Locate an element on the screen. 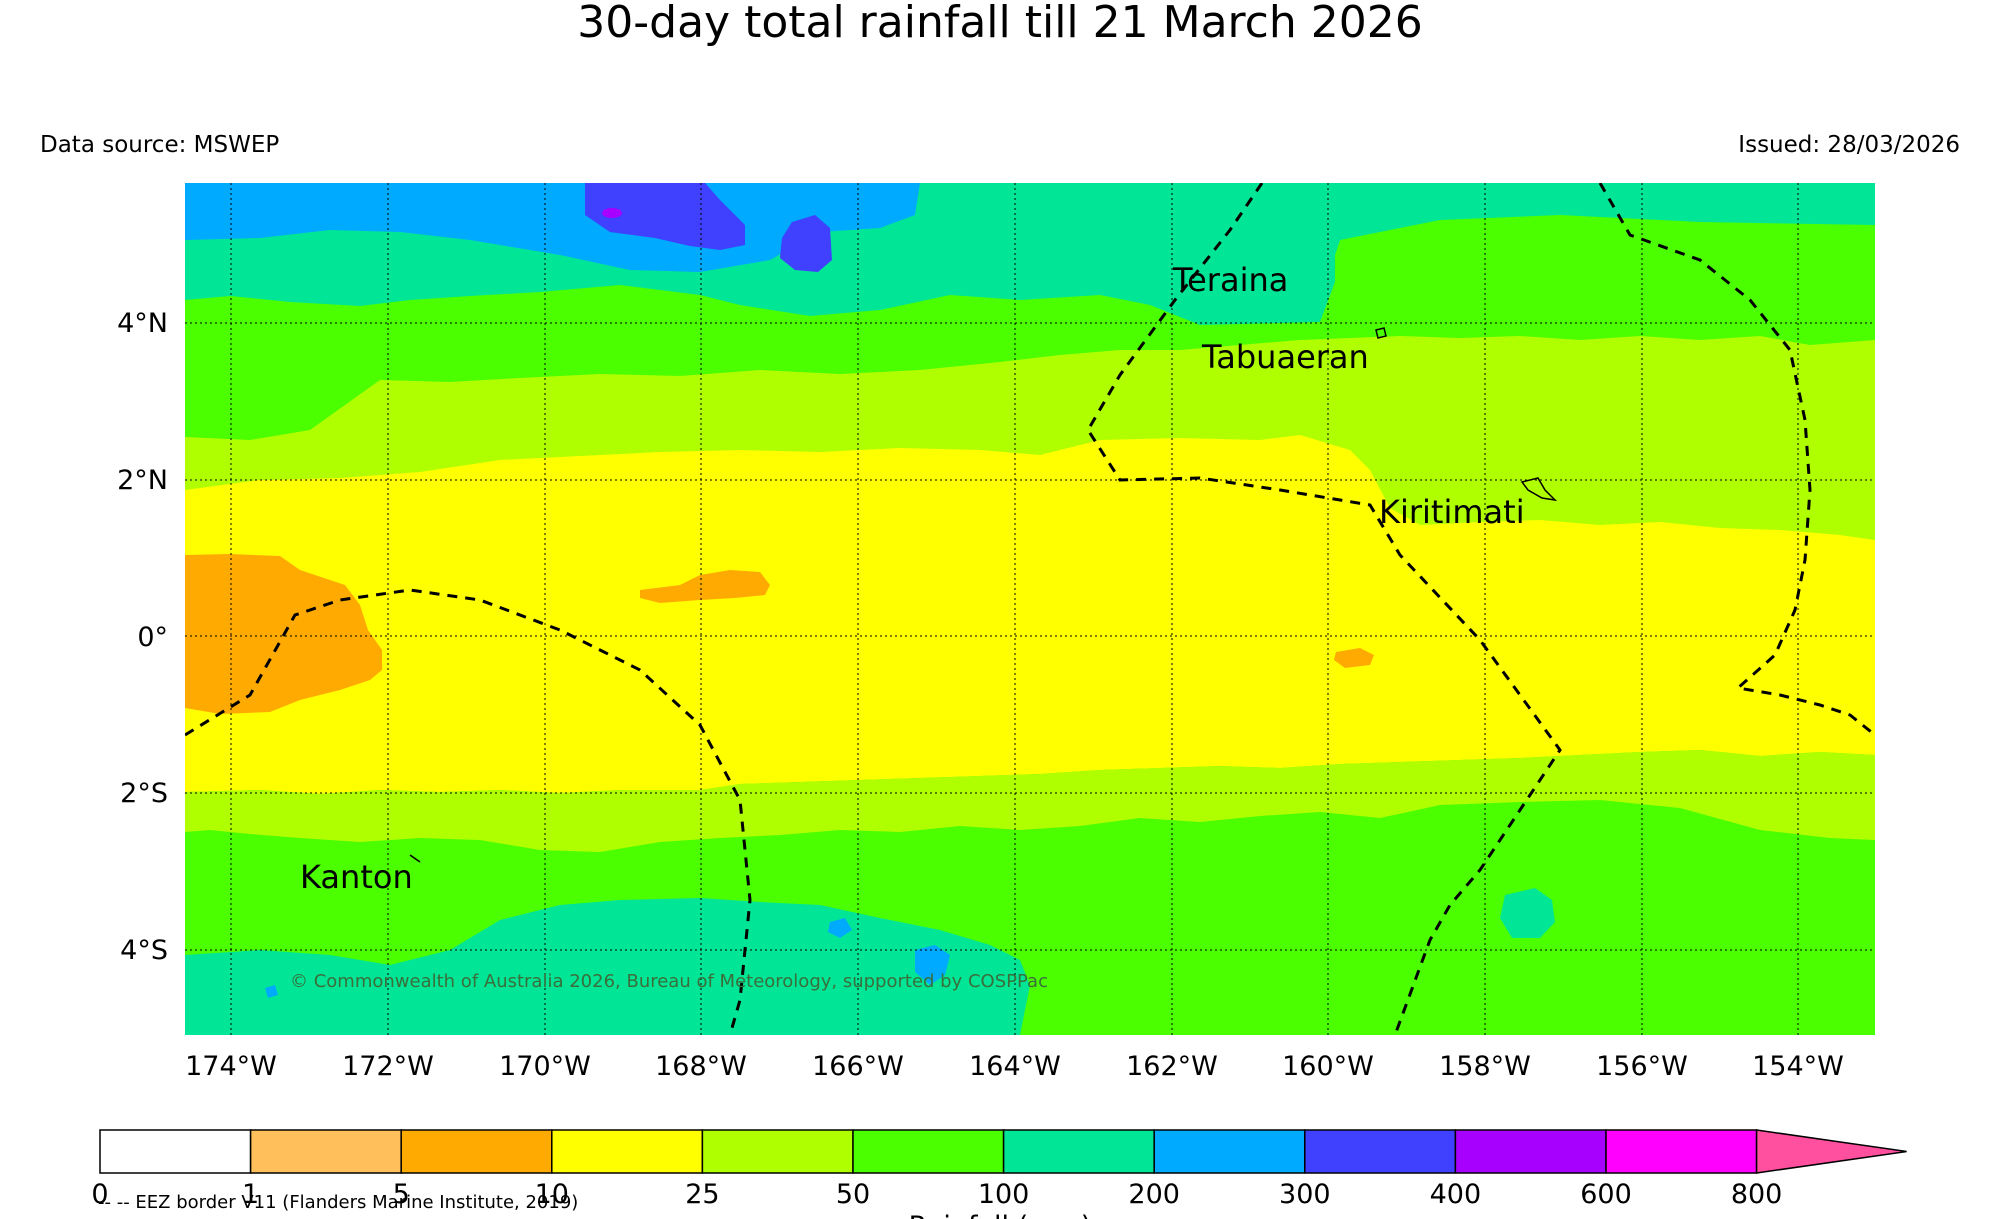 Image resolution: width=2000 pixels, height=1219 pixels. place-label-tabuaeran: Tabuaeran is located at coordinates (1285, 357).